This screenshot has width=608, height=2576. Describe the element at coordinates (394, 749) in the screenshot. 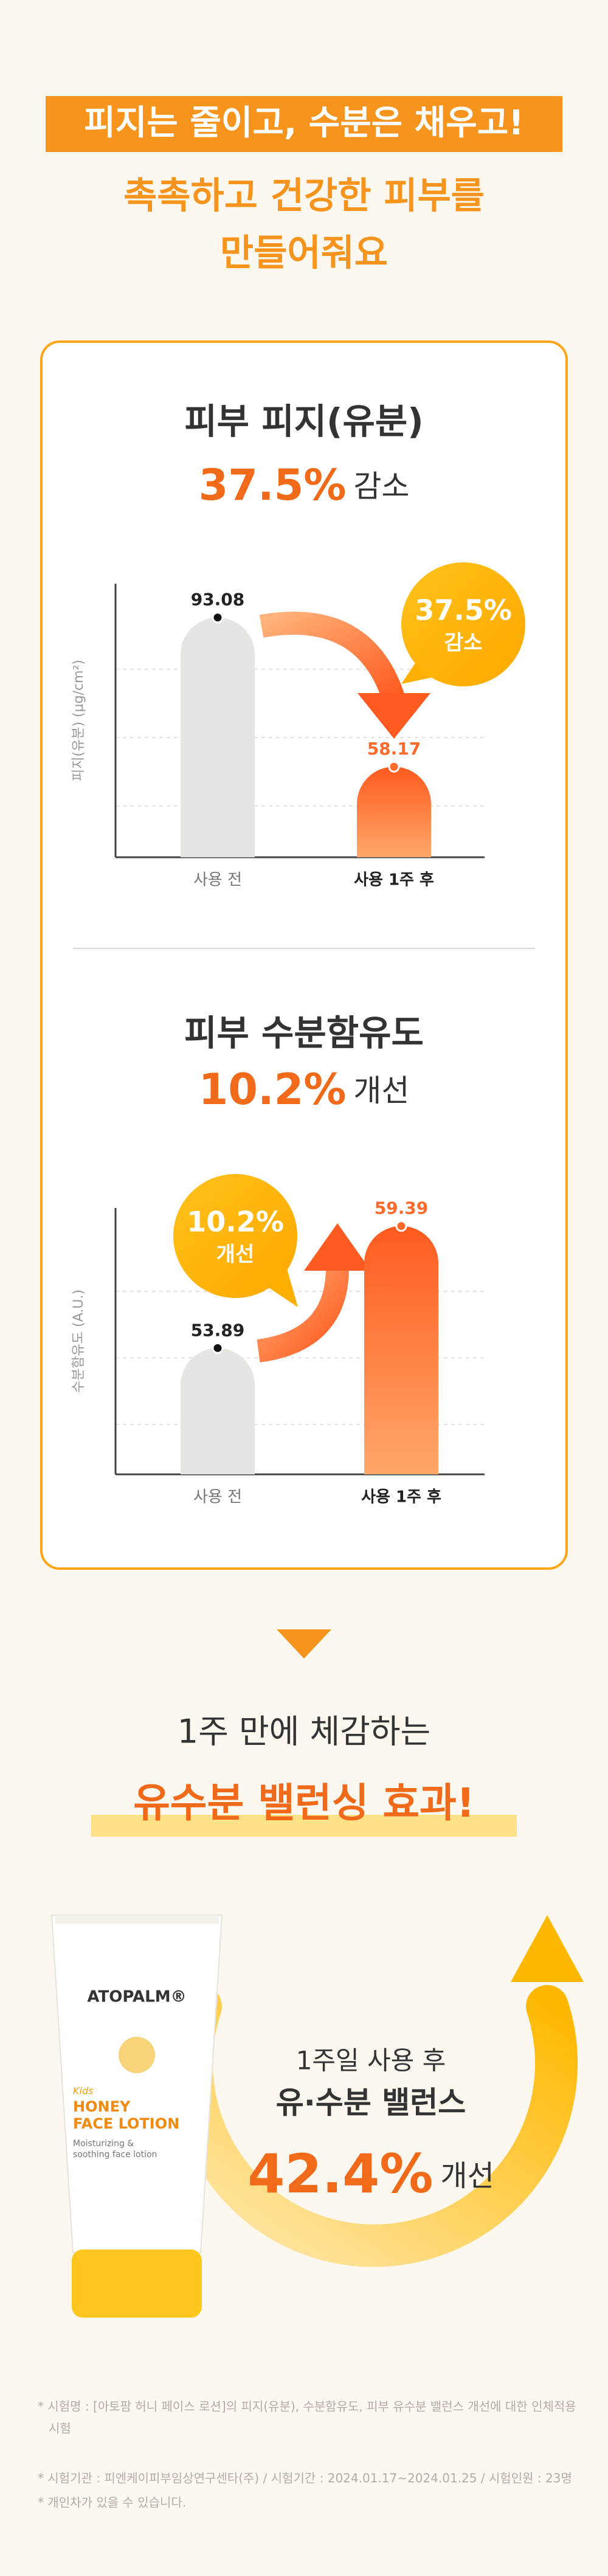

I see `value-label: 58.17` at that location.